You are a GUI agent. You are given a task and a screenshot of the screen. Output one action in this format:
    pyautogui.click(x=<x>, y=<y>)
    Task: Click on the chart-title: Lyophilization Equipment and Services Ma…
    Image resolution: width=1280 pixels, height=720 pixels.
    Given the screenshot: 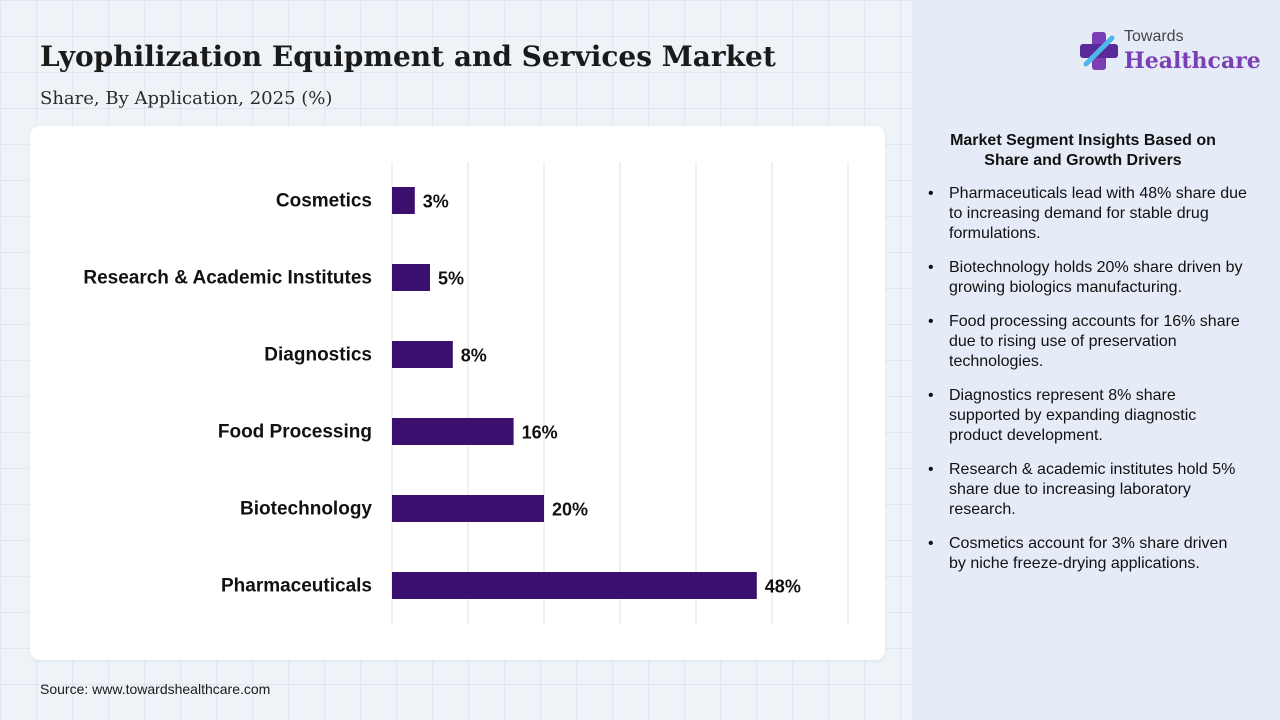 What is the action you would take?
    pyautogui.click(x=408, y=56)
    